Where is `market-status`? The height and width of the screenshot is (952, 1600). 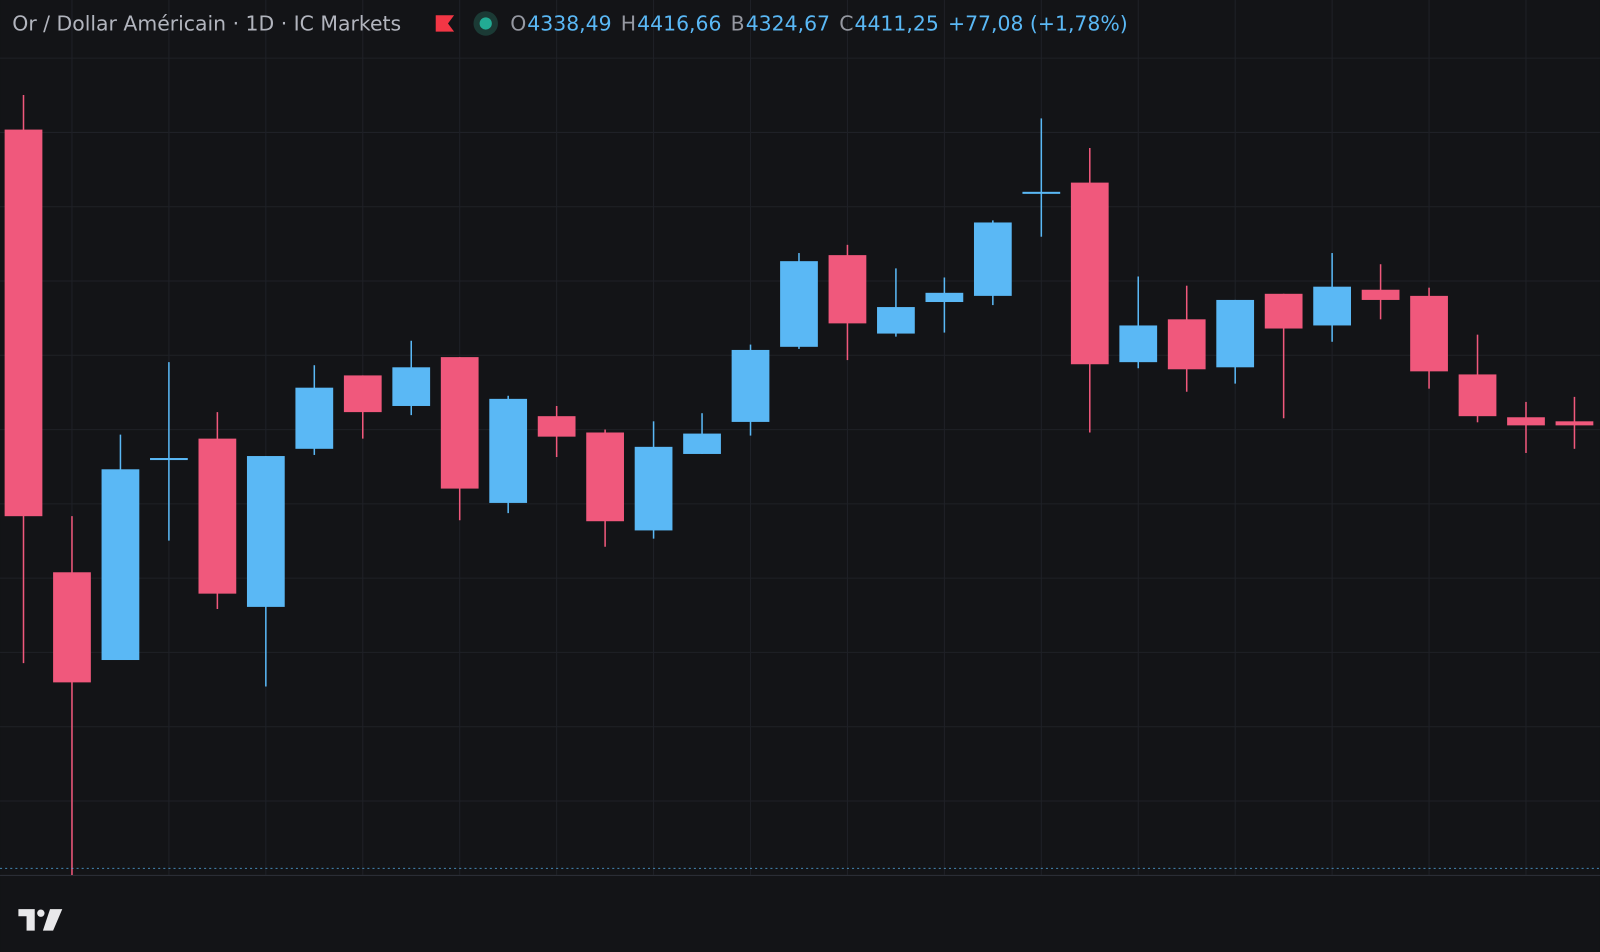
market-status is located at coordinates (485, 23).